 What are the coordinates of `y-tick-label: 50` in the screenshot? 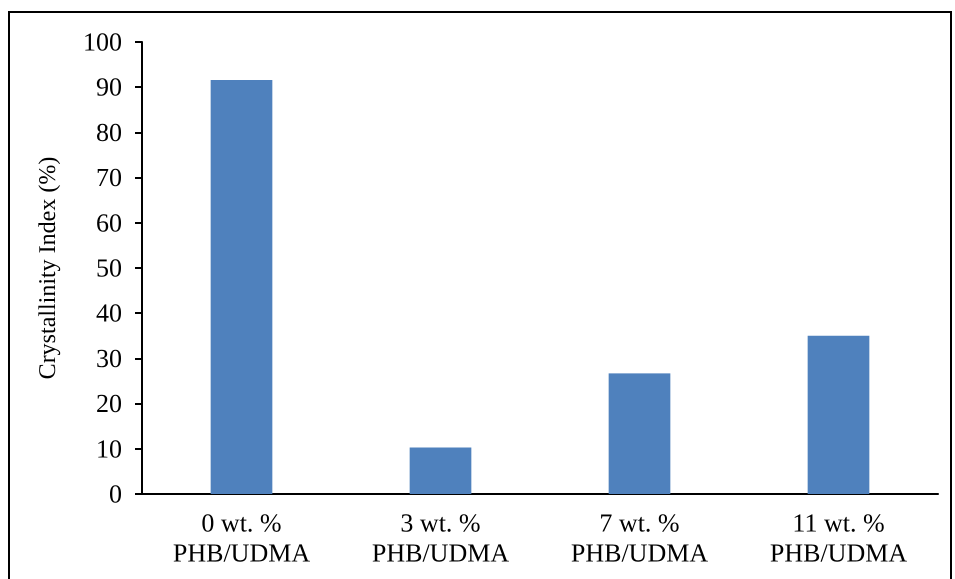 It's located at (109, 268).